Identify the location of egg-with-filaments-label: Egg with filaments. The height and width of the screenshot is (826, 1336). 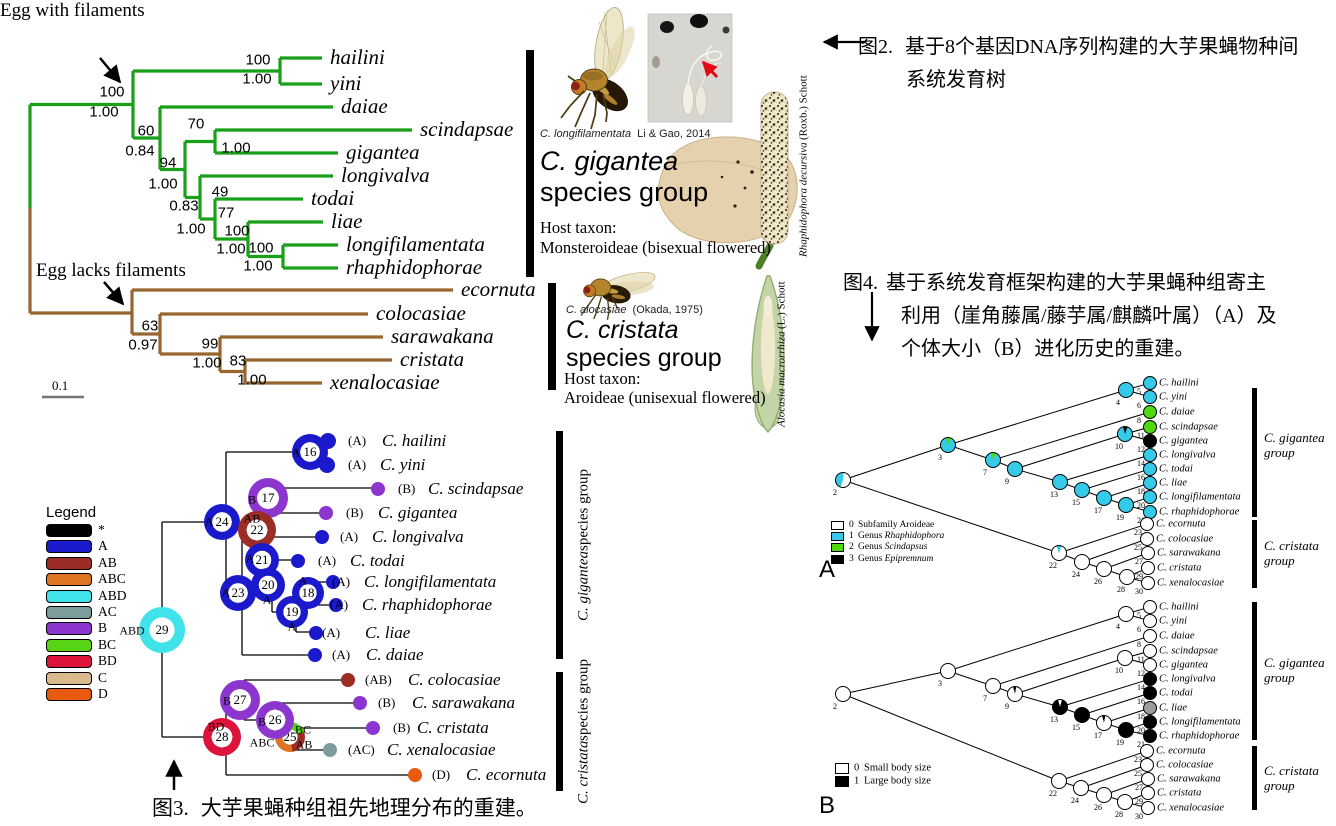
(72, 10).